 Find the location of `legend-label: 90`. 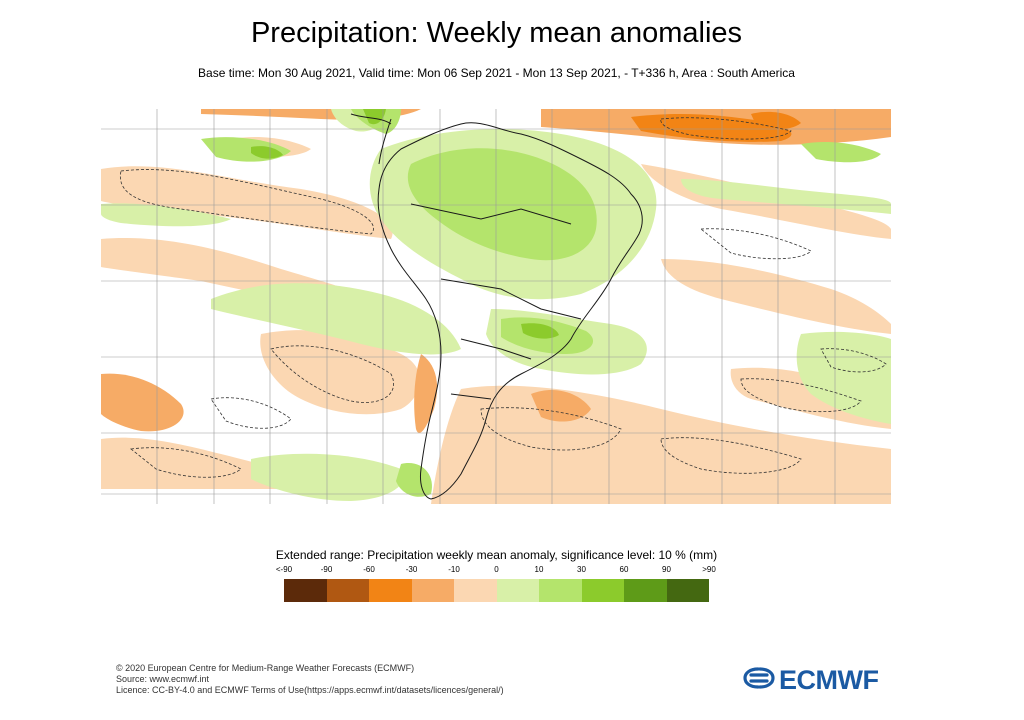

legend-label: 90 is located at coordinates (666, 569).